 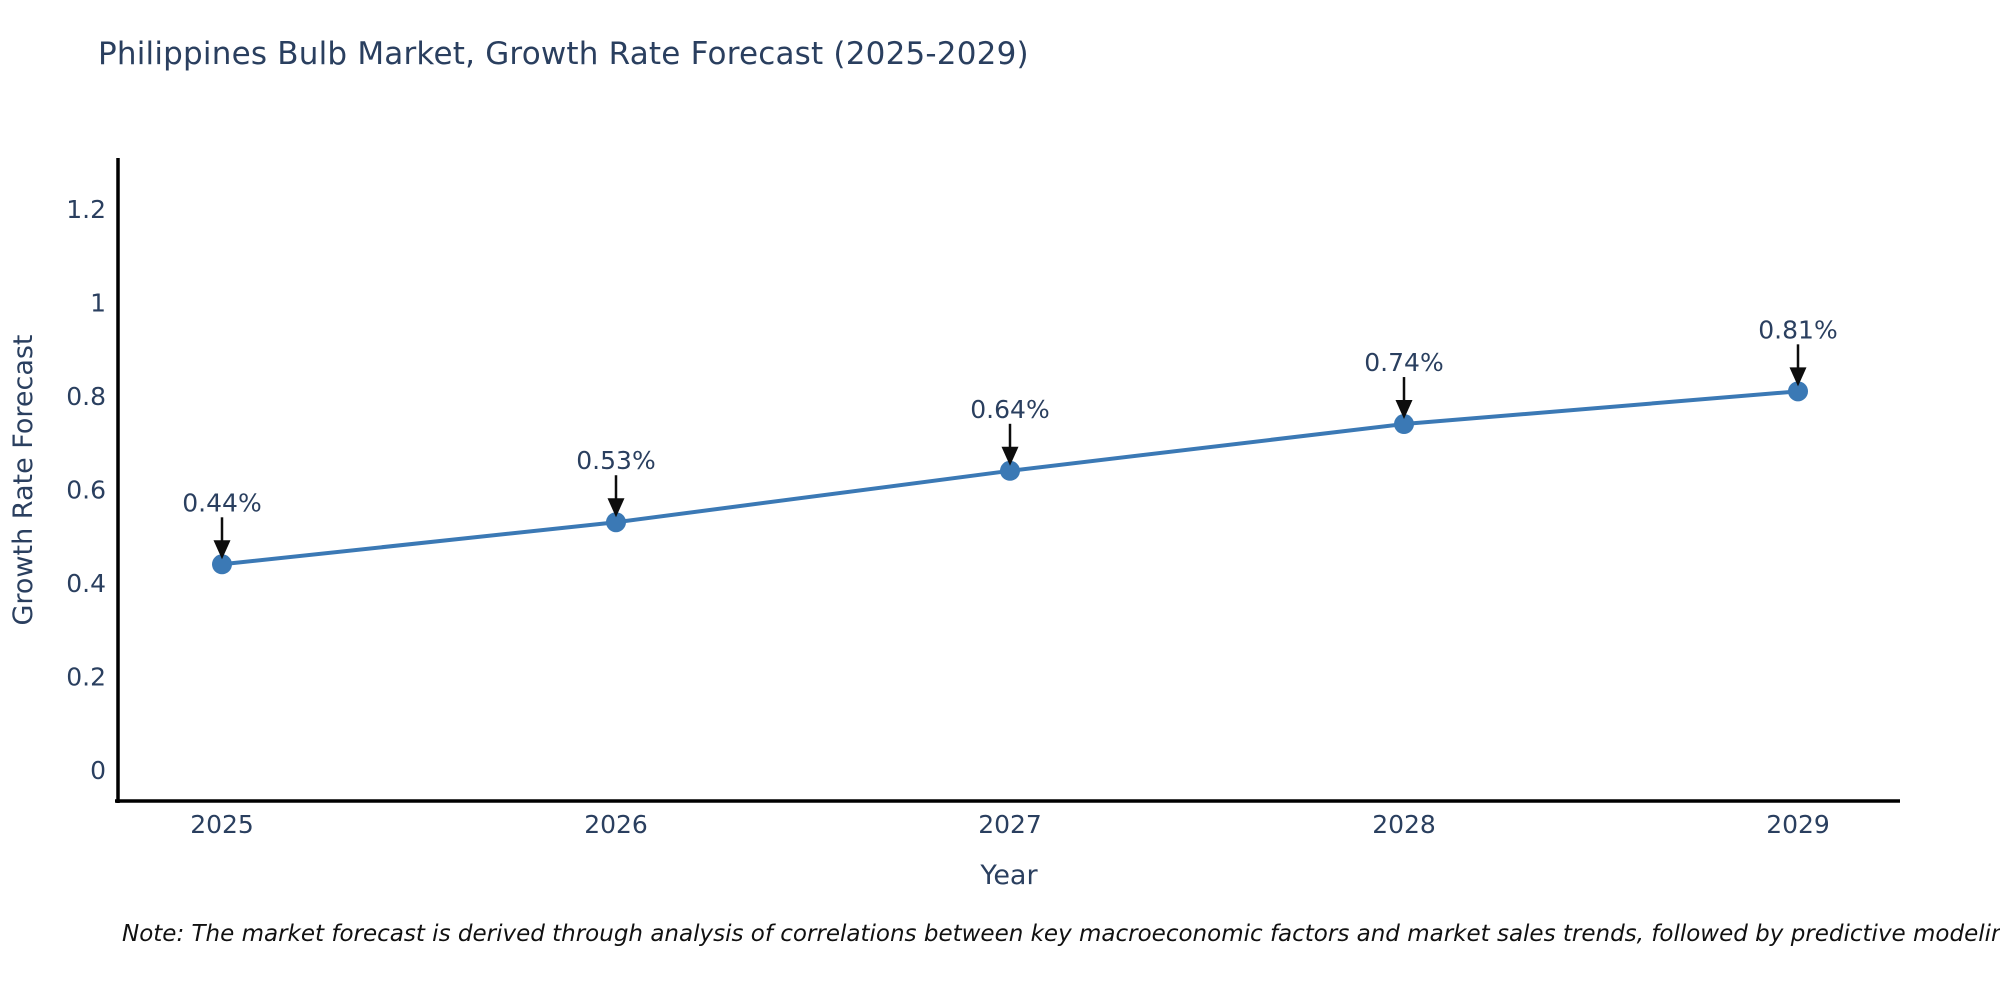 I want to click on data-point-2029, so click(x=1798, y=391).